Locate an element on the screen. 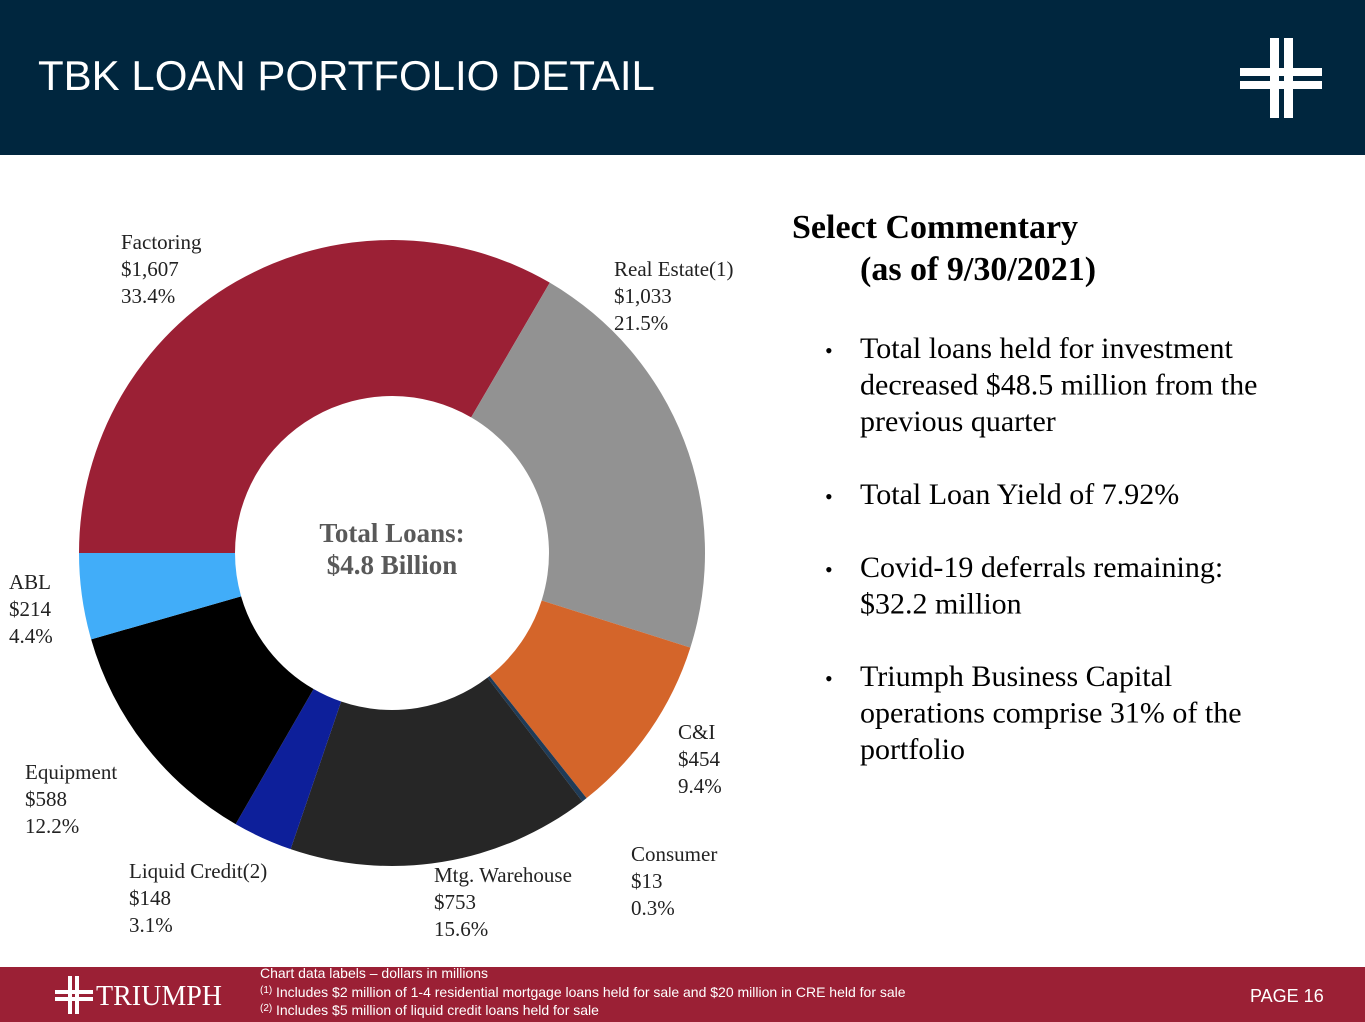 The image size is (1365, 1022). bullet-text: Total loans held for investment is located at coordinates (1046, 348).